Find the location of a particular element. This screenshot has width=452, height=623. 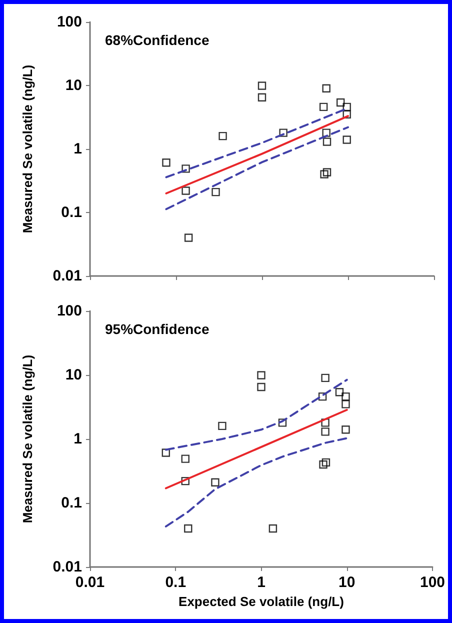

text: 68%Confidence is located at coordinates (157, 40).